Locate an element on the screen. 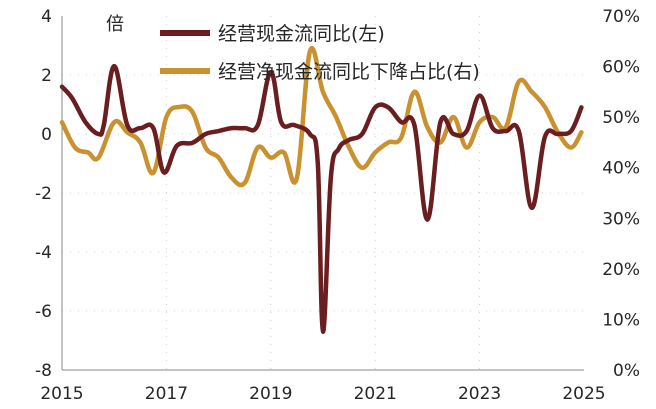 The height and width of the screenshot is (409, 656). right-tick-label: 60% is located at coordinates (621, 68).